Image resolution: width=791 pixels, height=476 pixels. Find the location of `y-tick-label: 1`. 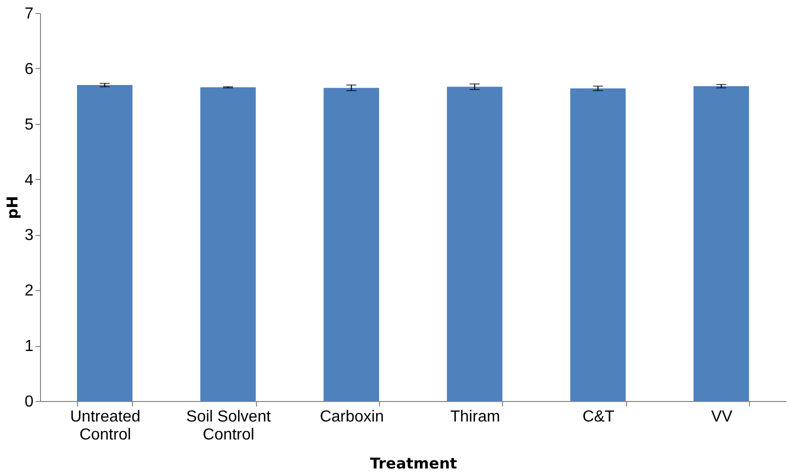

y-tick-label: 1 is located at coordinates (29, 347).